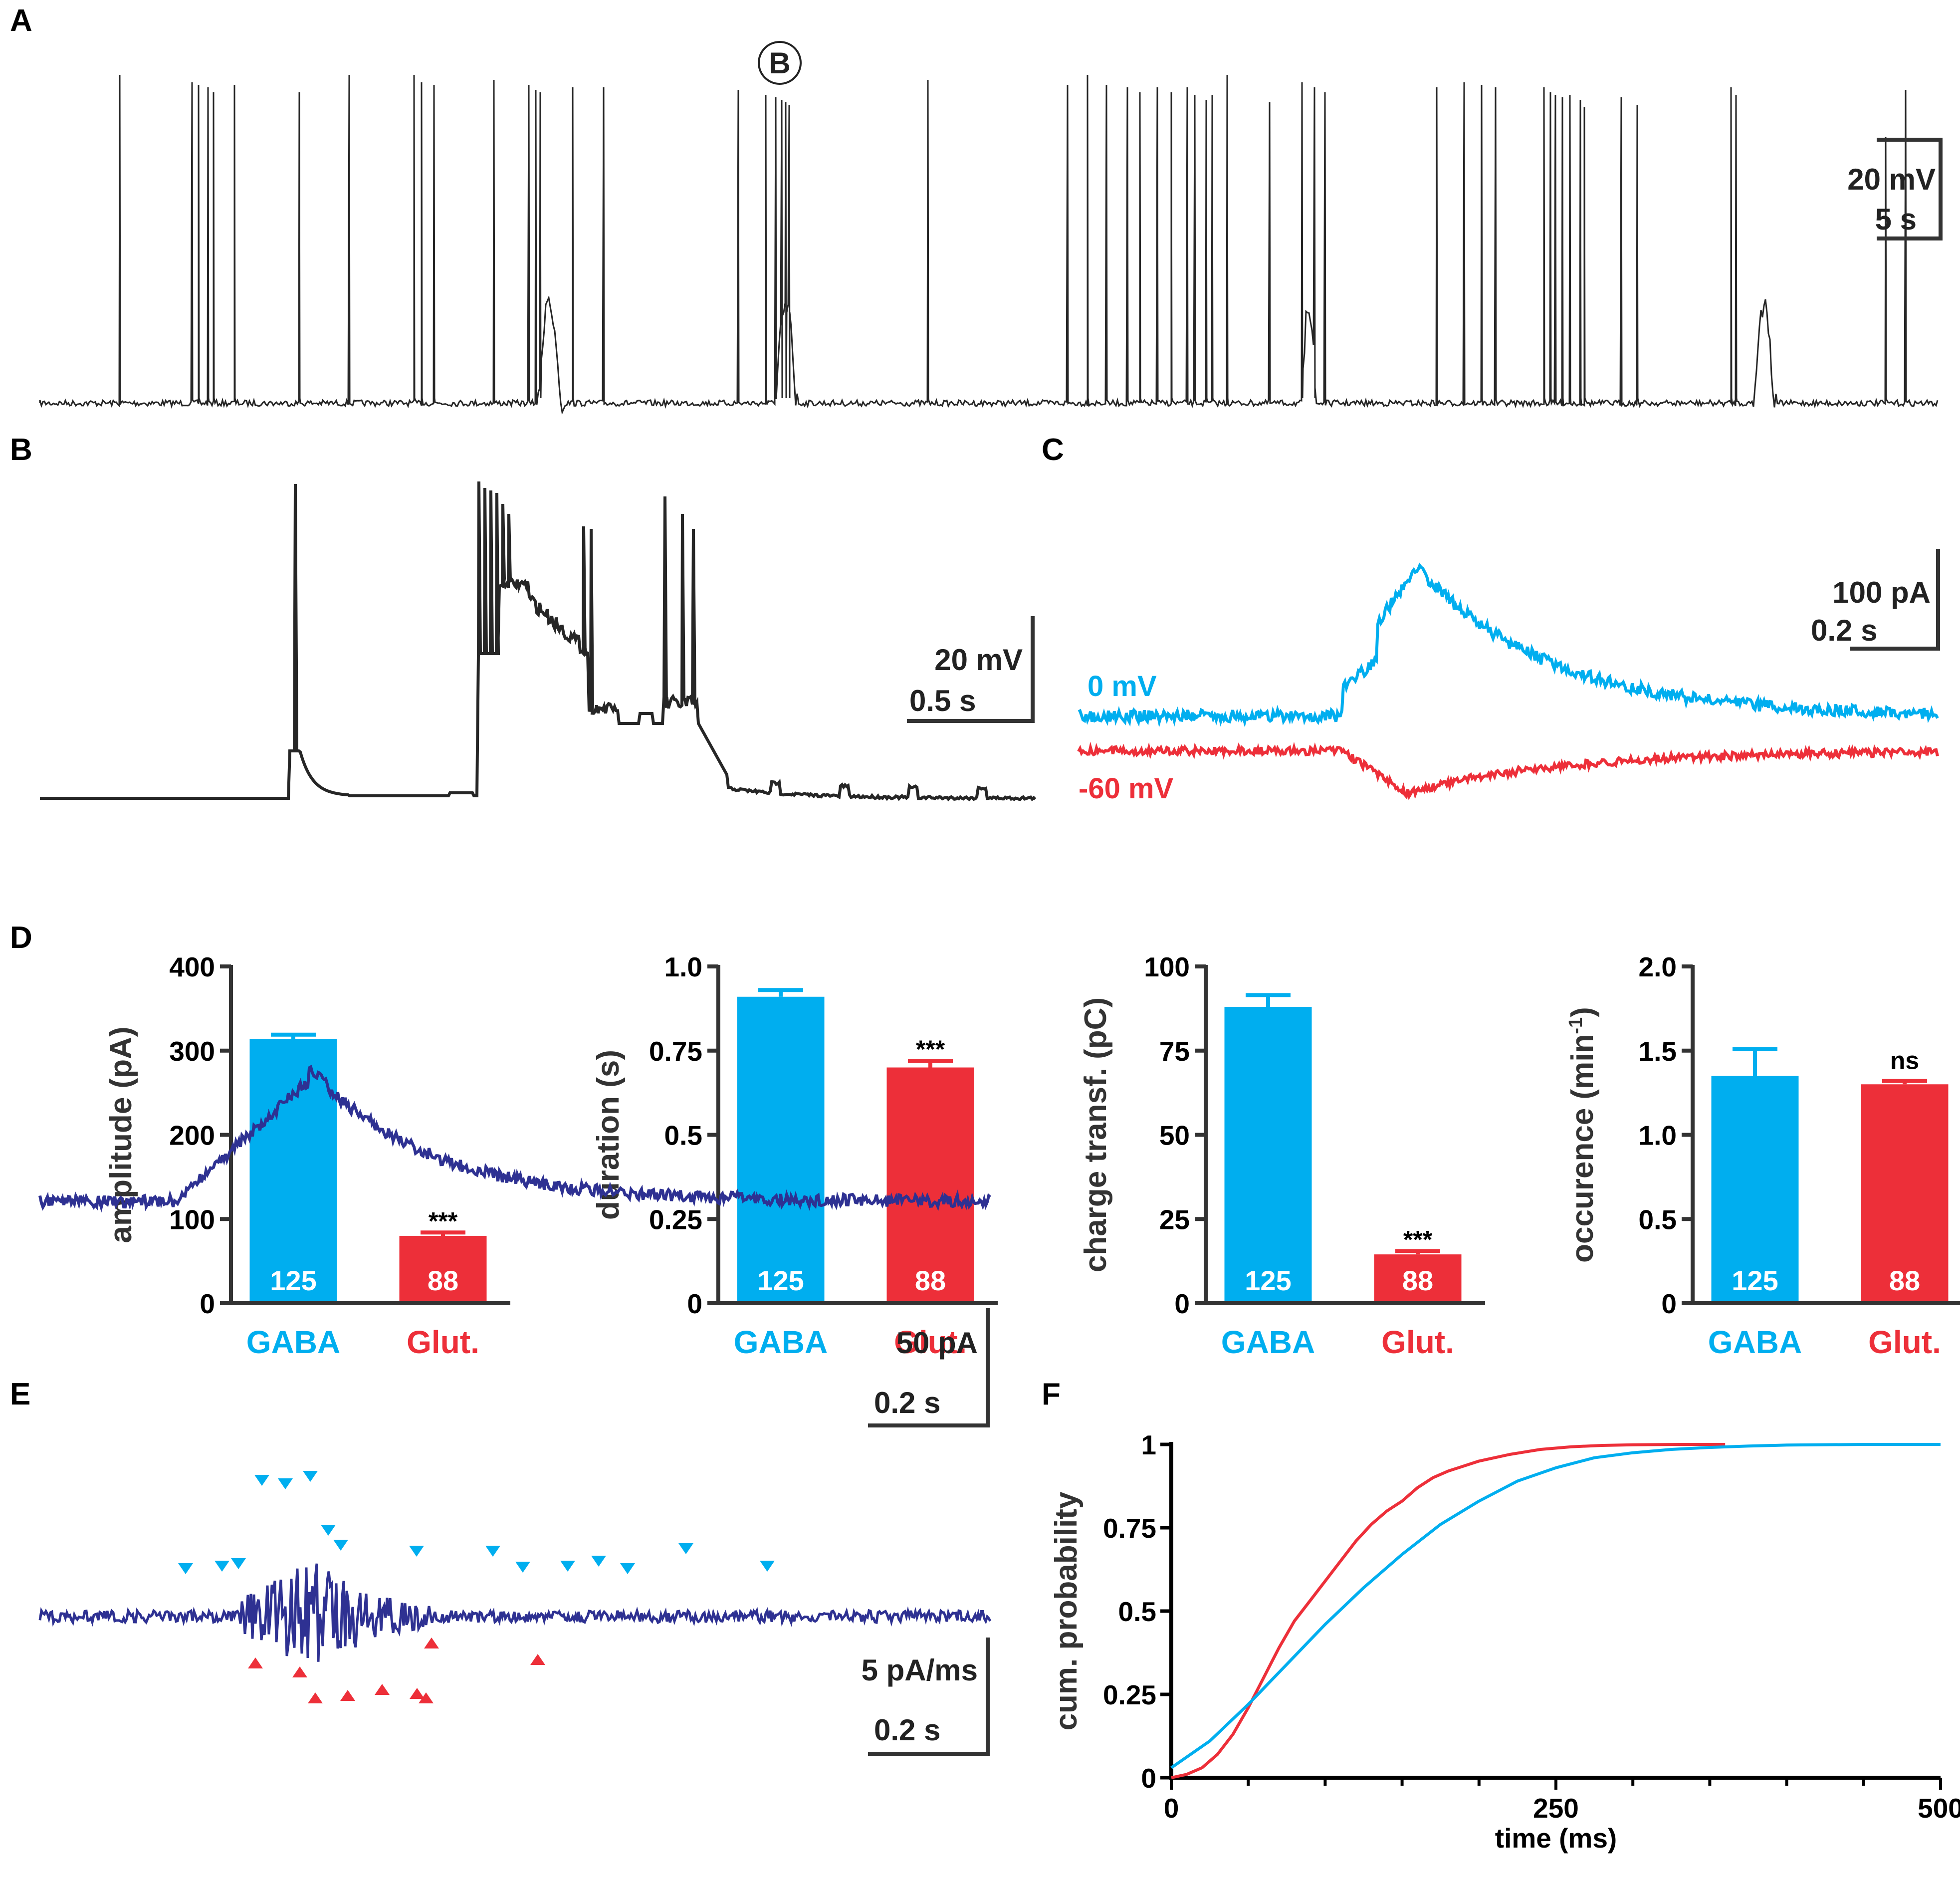  I want to click on y-axis-label: duration (s), so click(608, 1135).